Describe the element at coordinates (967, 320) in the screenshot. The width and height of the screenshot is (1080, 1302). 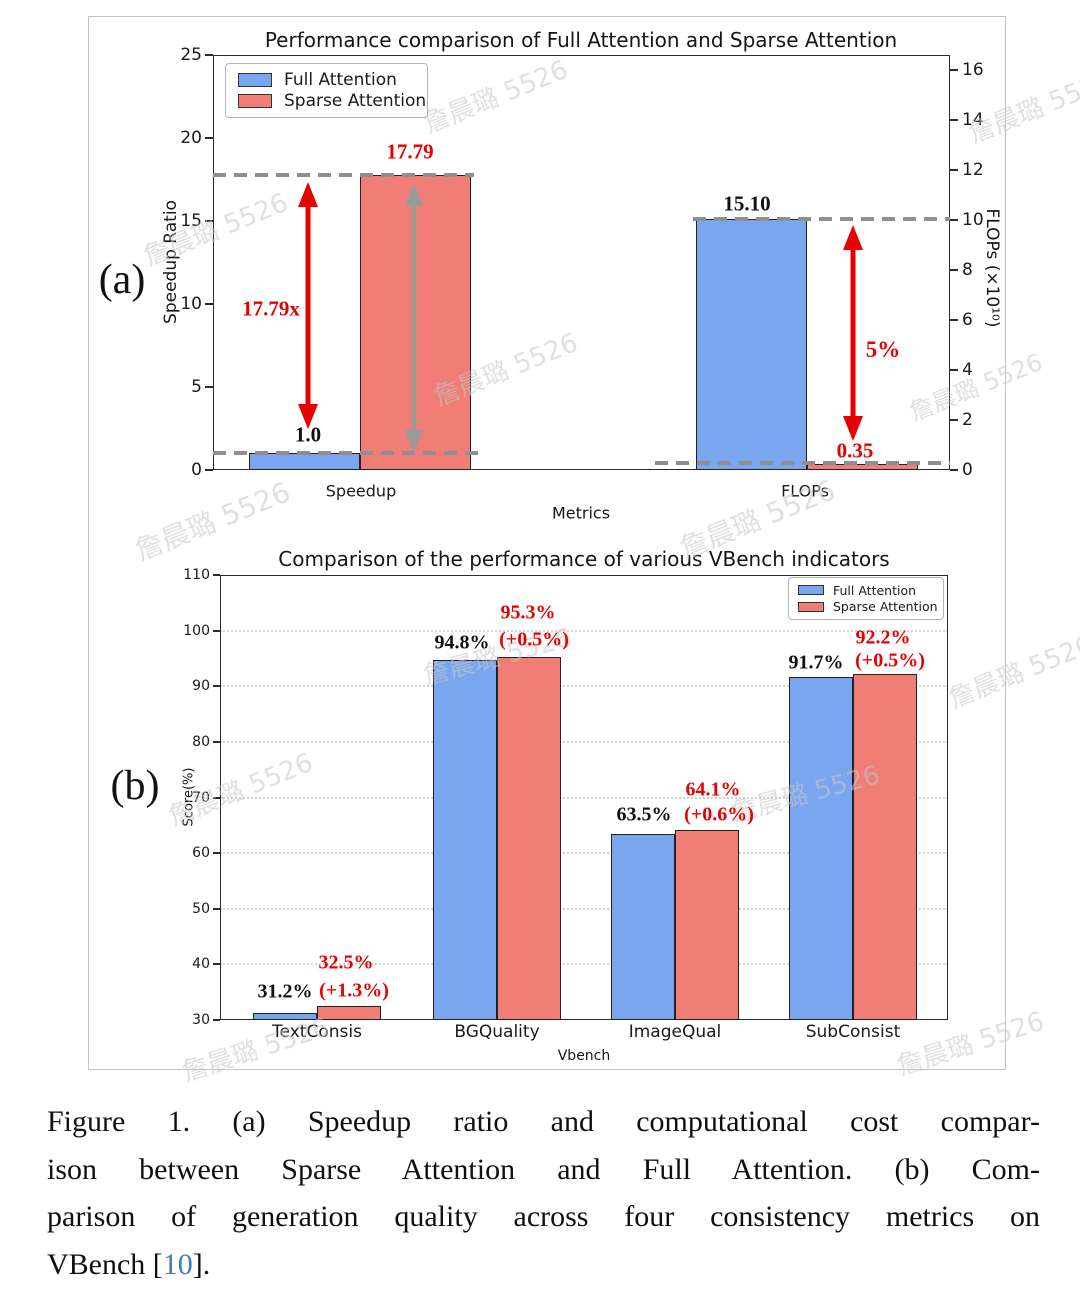
I see `chart-a-right-ytick-label: 6` at that location.